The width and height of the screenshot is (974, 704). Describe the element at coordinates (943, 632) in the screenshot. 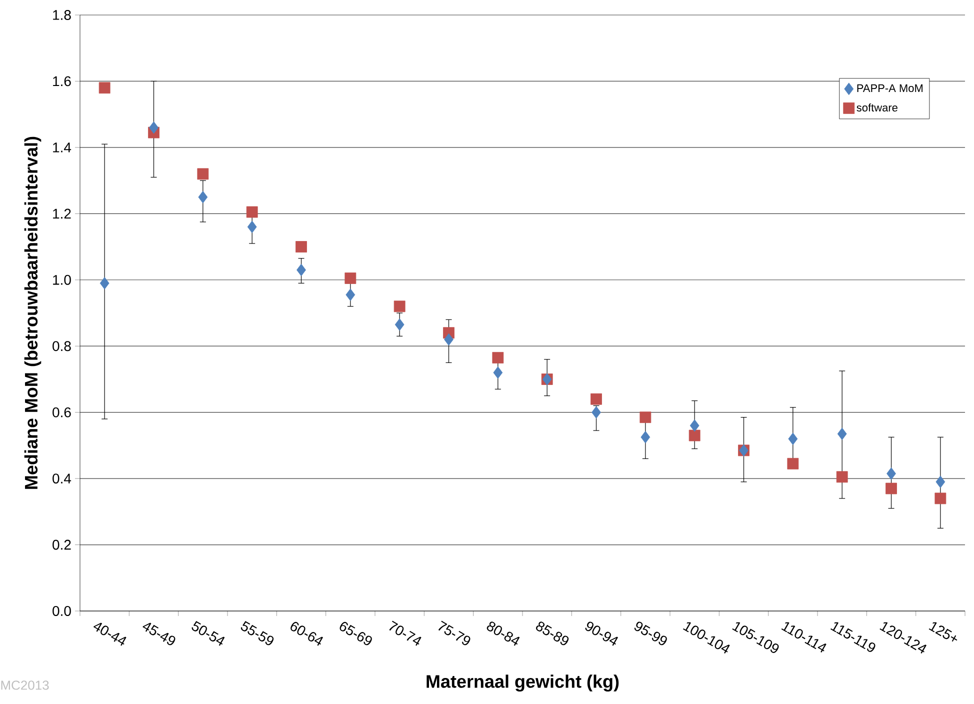

I see `x-tick-label: 125+` at that location.